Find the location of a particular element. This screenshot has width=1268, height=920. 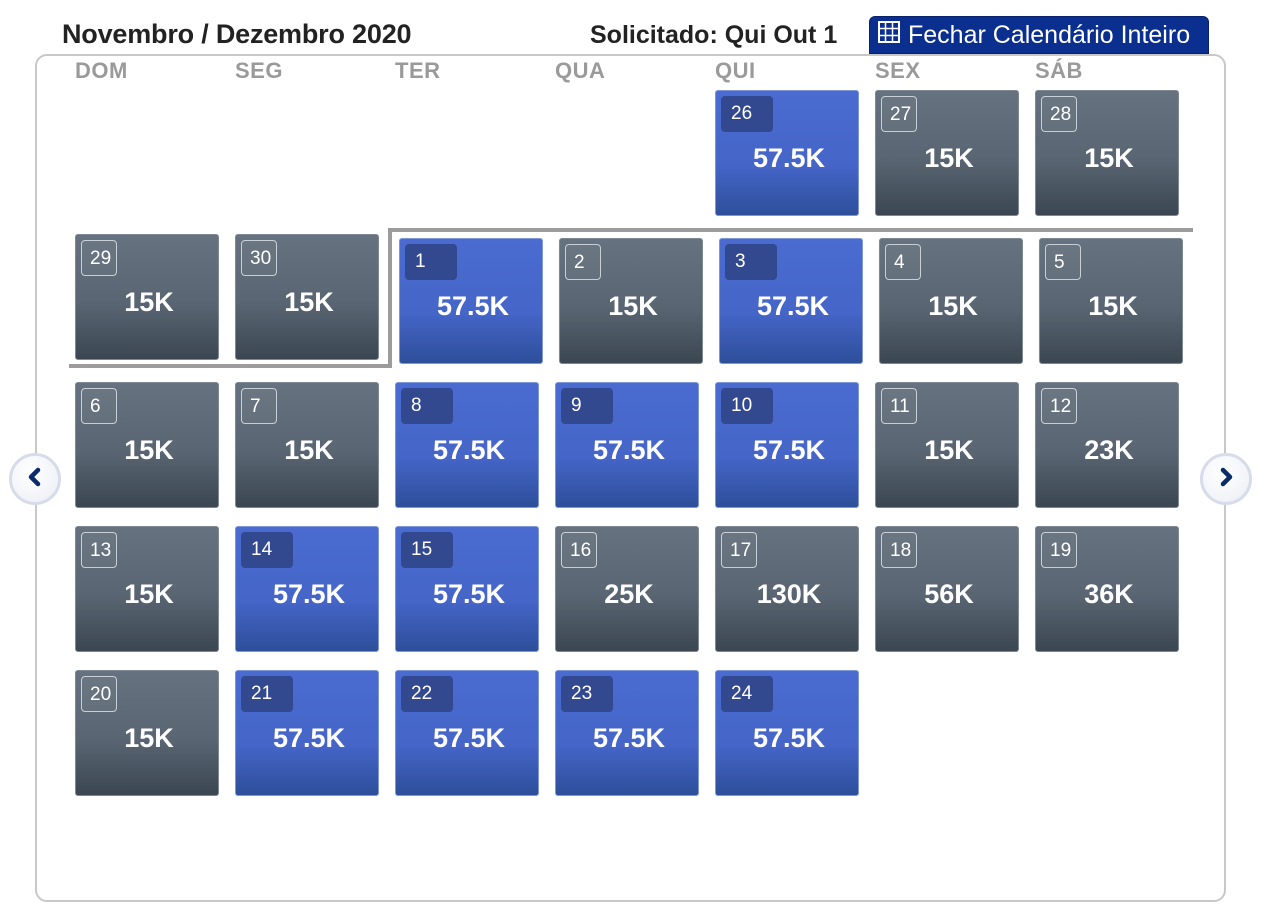

day-number: 10 is located at coordinates (747, 406).